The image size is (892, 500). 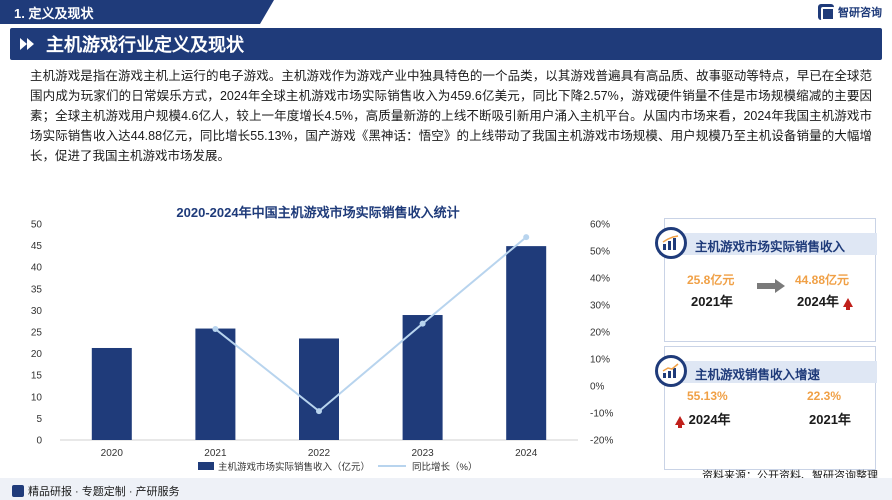 I want to click on revenue-to-year-wrap: 2024年, so click(x=825, y=301).